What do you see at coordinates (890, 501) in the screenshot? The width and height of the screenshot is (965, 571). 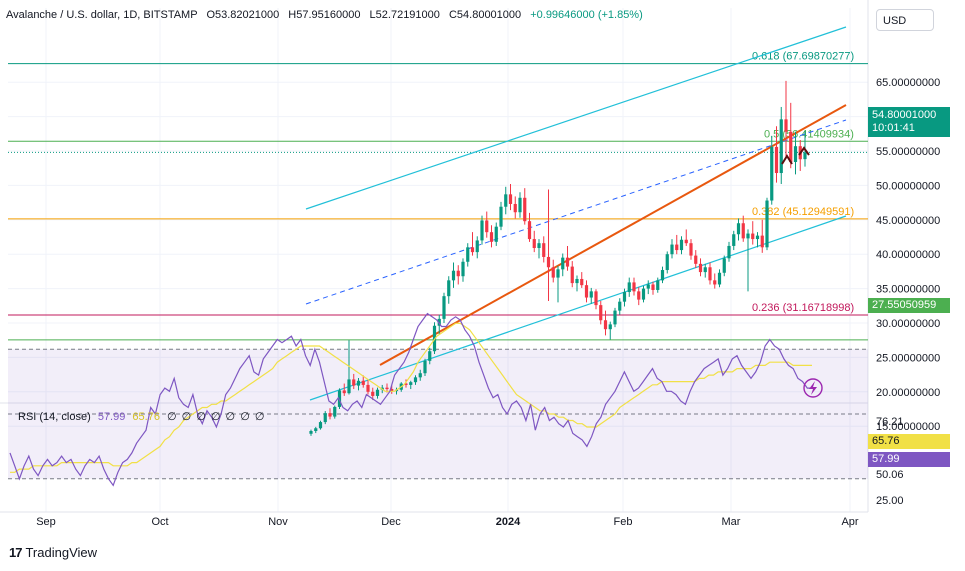 I see `rsi-axis-label: 25.00` at bounding box center [890, 501].